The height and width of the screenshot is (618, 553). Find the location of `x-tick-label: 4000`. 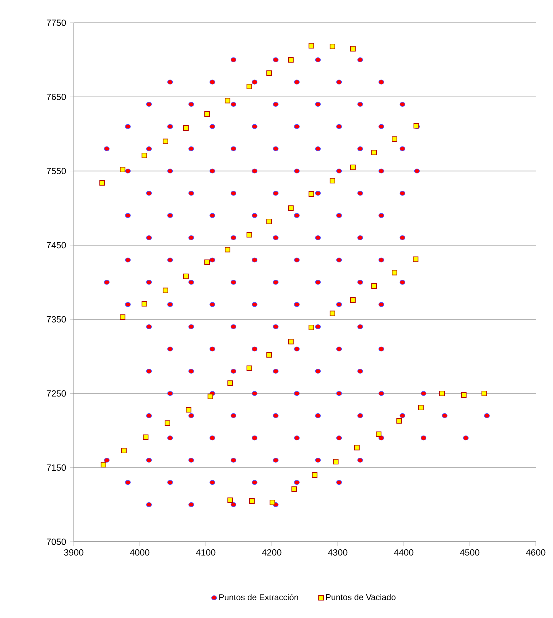

x-tick-label: 4000 is located at coordinates (140, 553).